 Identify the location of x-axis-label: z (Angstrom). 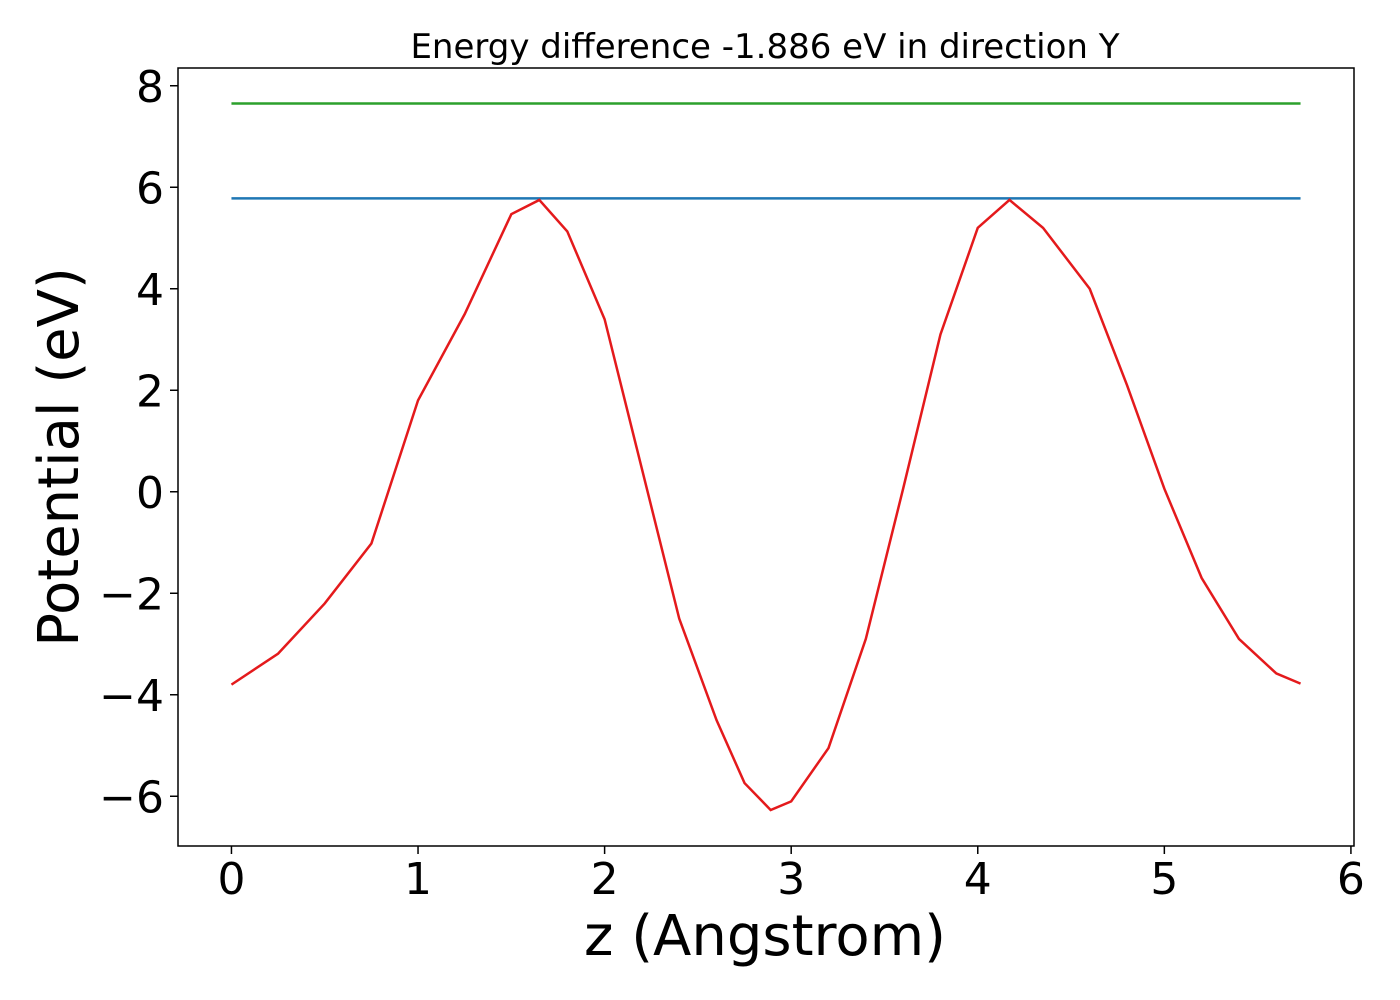
(765, 936).